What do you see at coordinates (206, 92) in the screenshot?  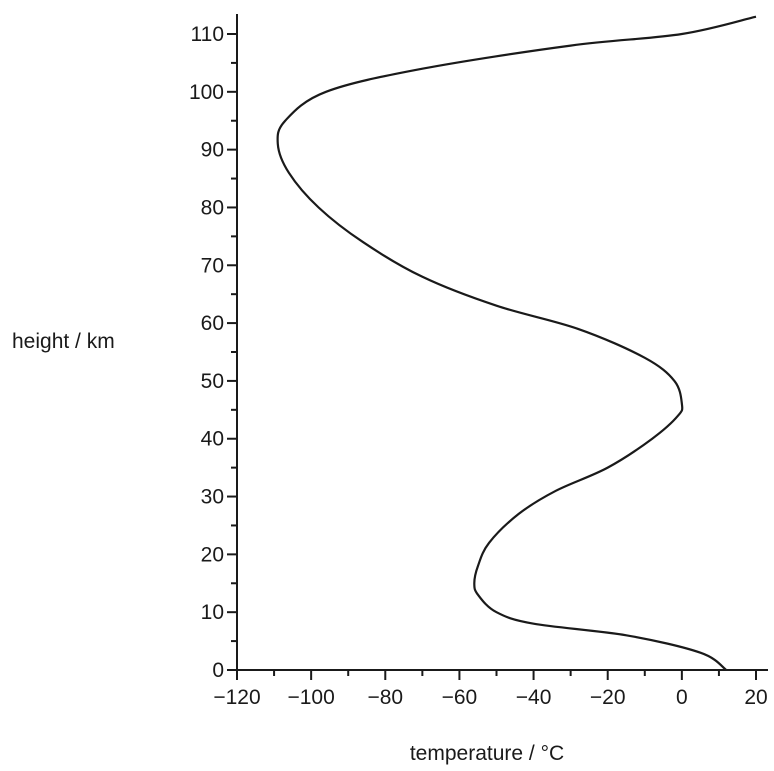 I see `y-tick-label: 100` at bounding box center [206, 92].